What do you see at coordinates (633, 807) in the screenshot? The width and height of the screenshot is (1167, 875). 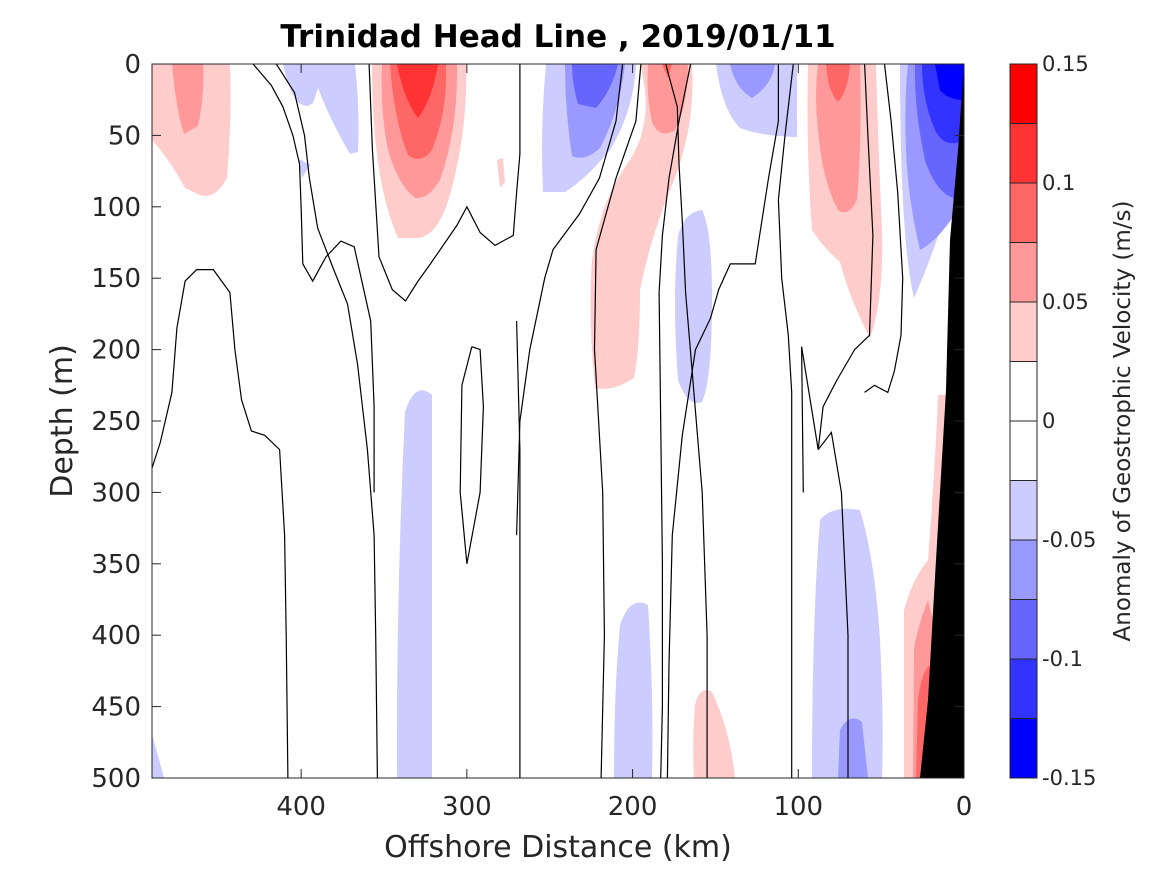 I see `x-tick-label: 200` at bounding box center [633, 807].